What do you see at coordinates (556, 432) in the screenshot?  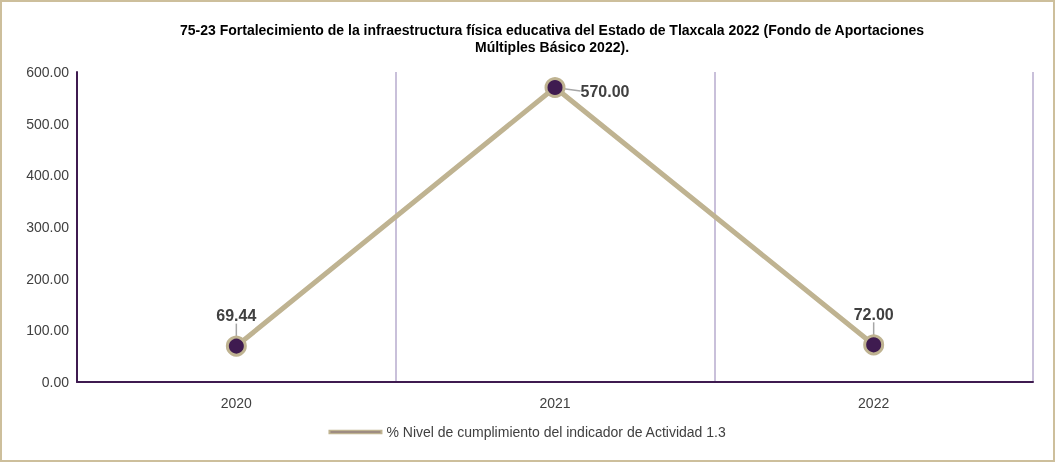 I see `legend-label: % Nivel de cumplimiento del indicador de Actividad 1.3` at bounding box center [556, 432].